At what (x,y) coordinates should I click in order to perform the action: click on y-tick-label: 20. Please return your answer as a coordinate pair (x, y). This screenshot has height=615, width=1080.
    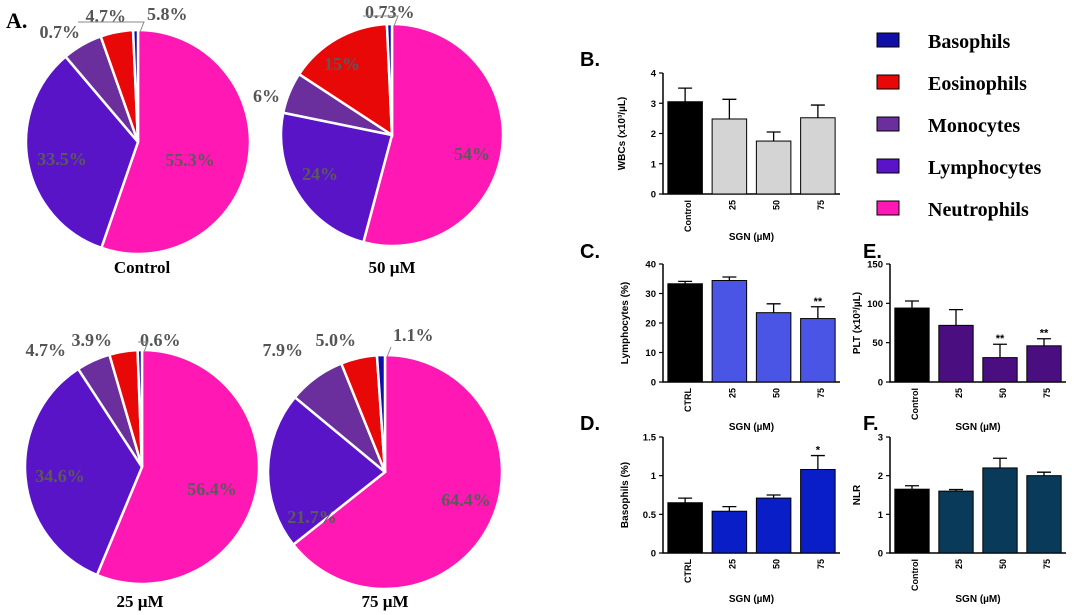
    Looking at the image, I should click on (650, 324).